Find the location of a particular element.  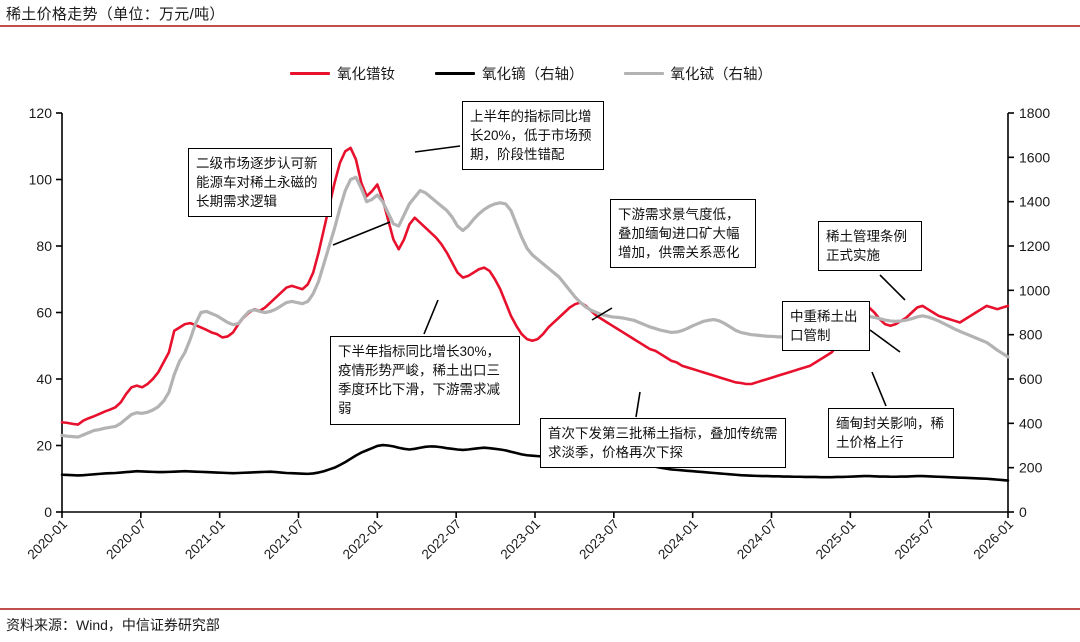

legend-item-terbium: 氧化铽（右轴） is located at coordinates (698, 73).